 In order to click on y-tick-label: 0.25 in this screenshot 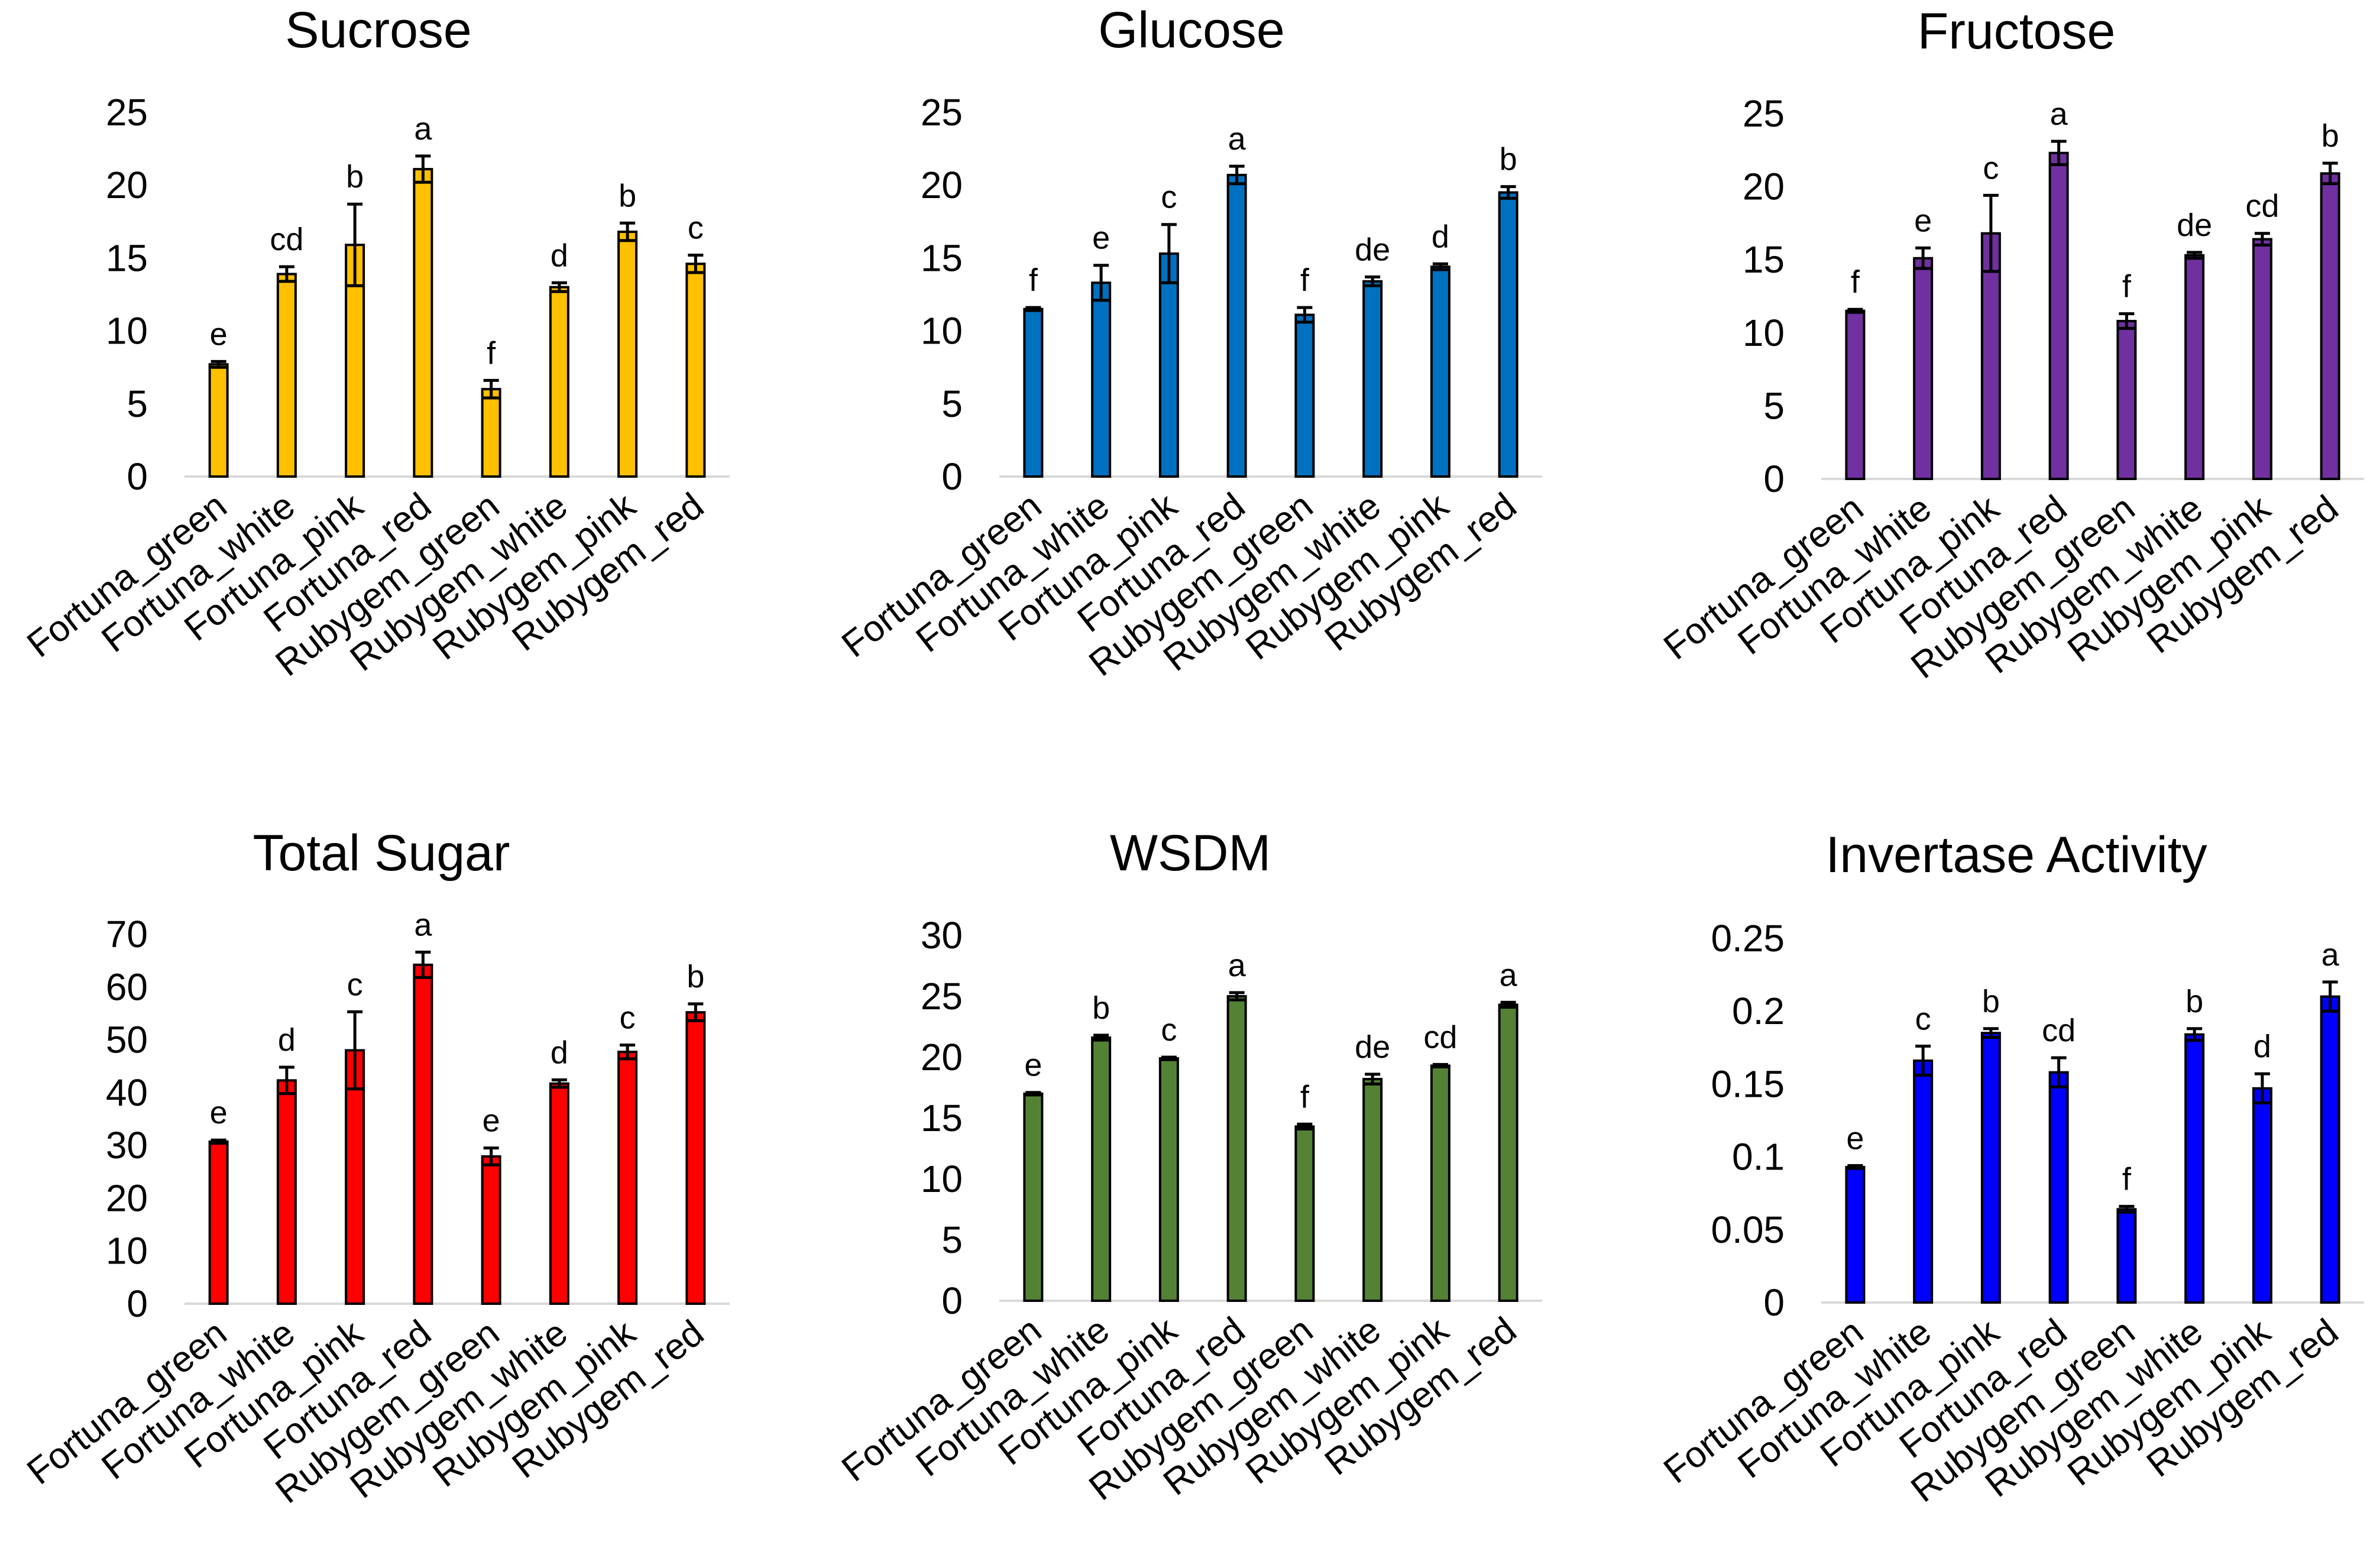, I will do `click(1748, 938)`.